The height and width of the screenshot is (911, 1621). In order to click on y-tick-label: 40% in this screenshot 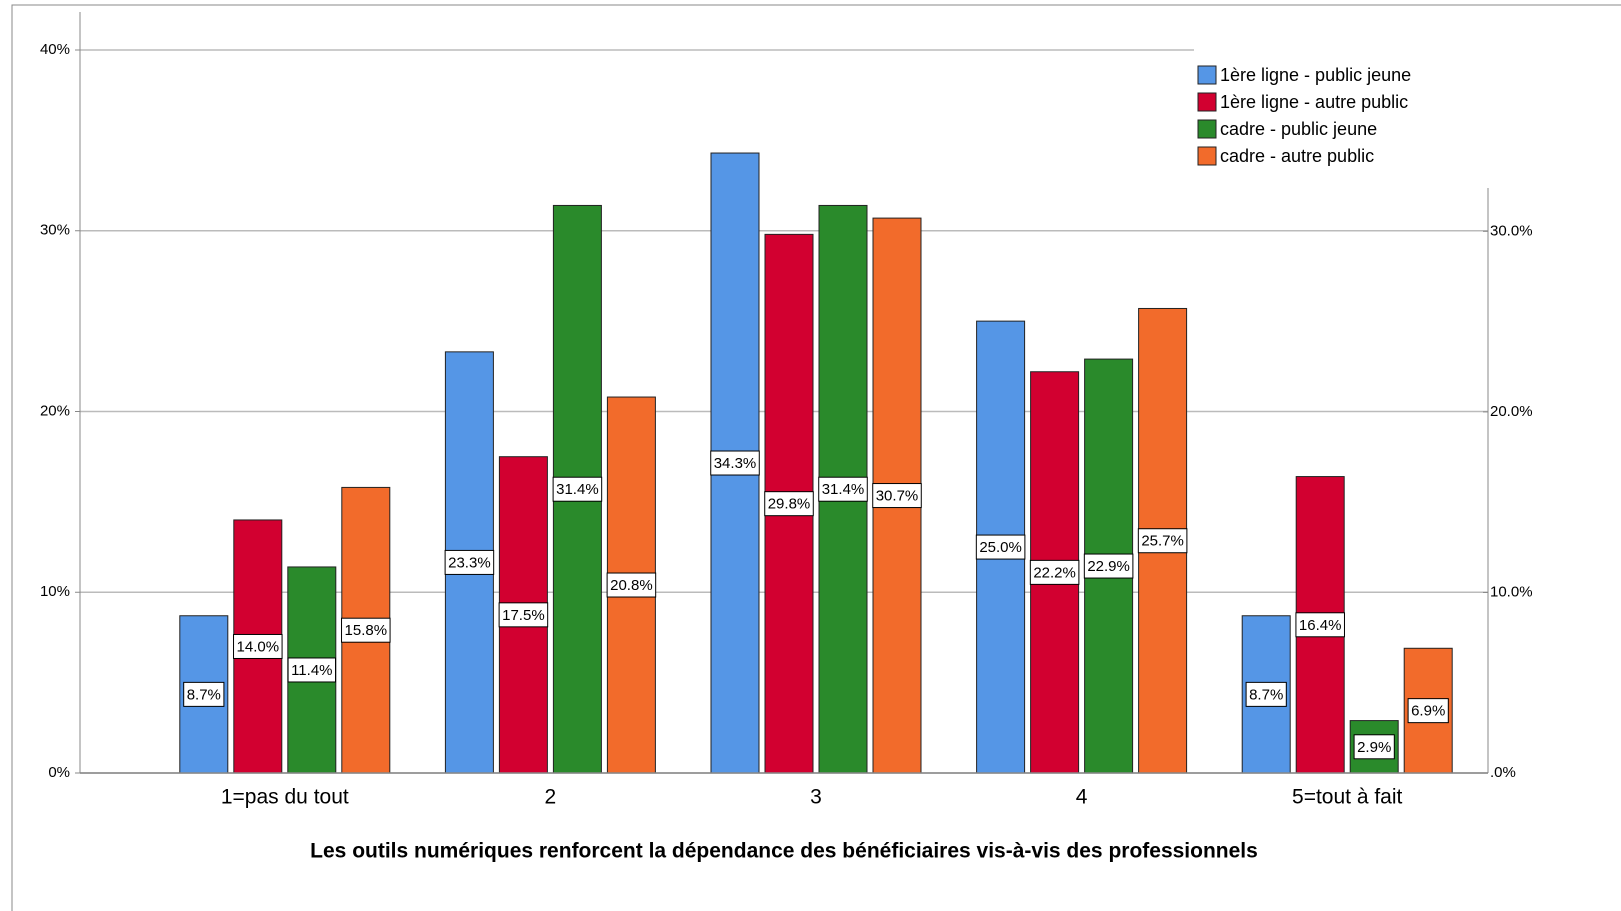, I will do `click(55, 49)`.